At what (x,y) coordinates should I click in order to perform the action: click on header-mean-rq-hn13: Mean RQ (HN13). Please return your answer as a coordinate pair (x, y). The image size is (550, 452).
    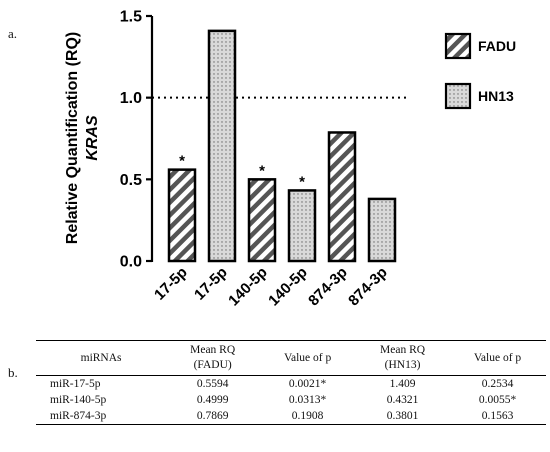
    Looking at the image, I should click on (403, 358).